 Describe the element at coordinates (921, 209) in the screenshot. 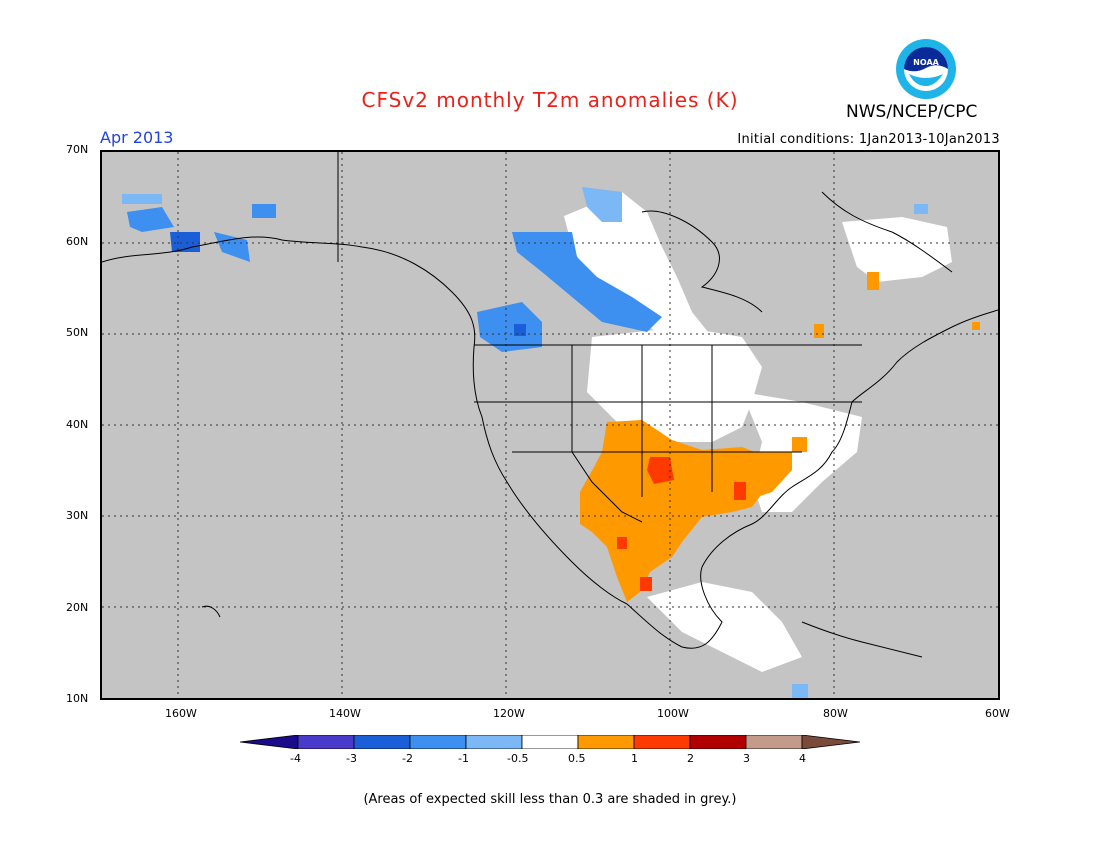

I see `cool-greenland-spot` at that location.